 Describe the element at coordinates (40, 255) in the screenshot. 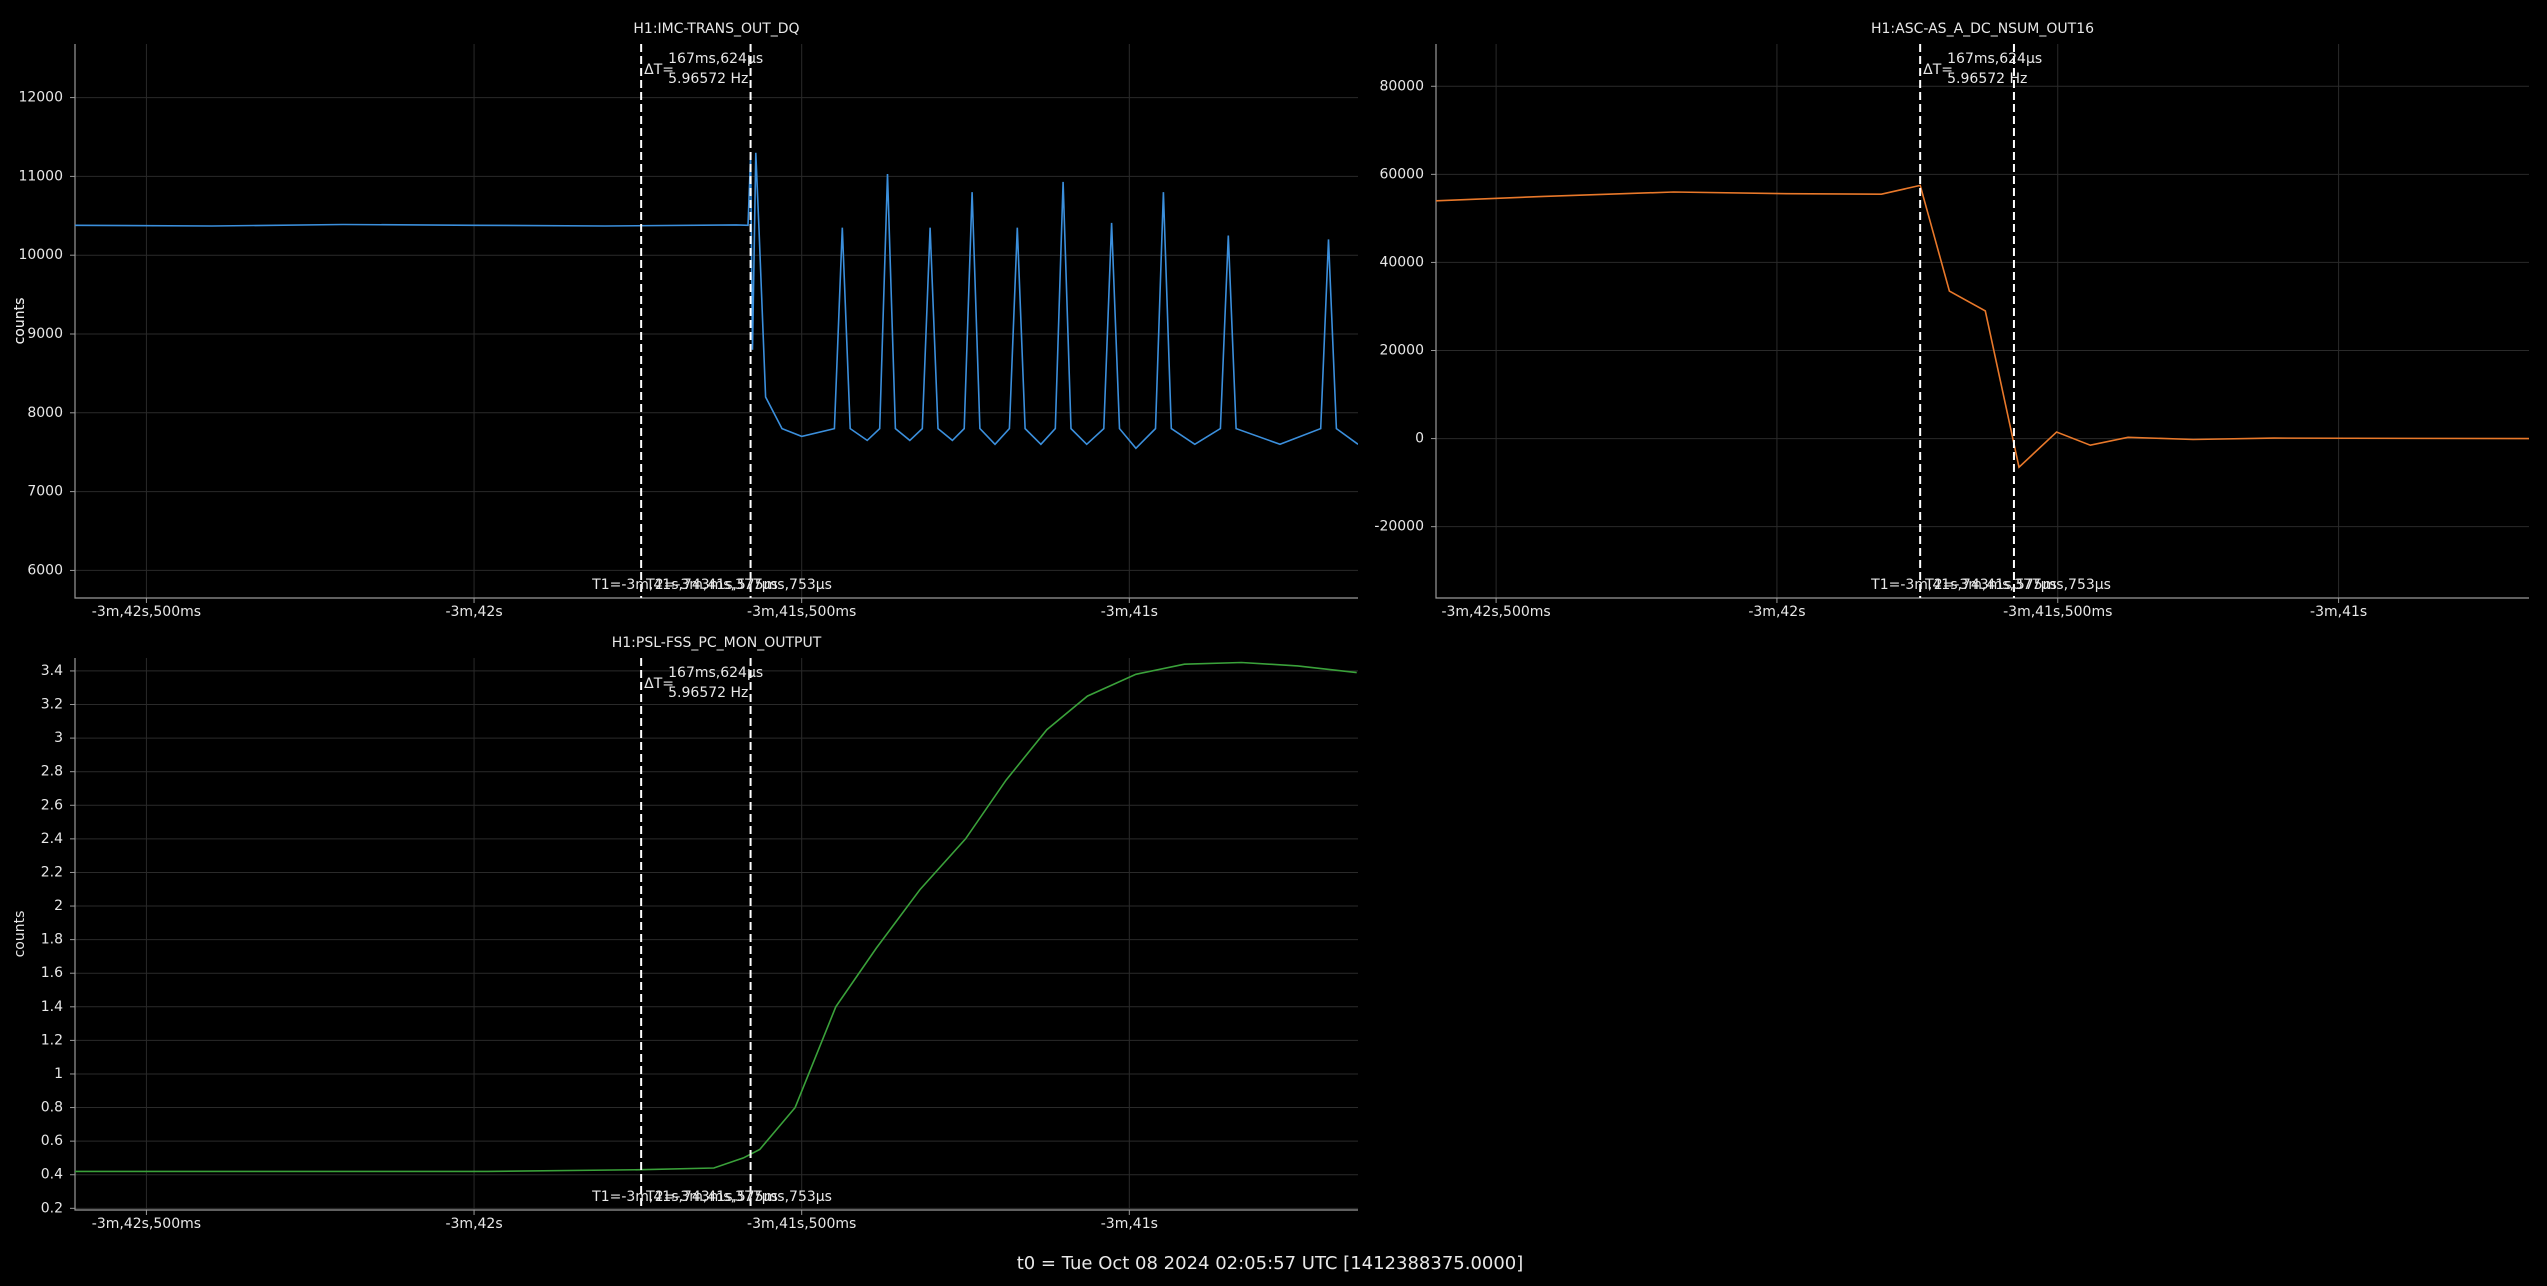

I see `y-tick-label: 10000` at that location.